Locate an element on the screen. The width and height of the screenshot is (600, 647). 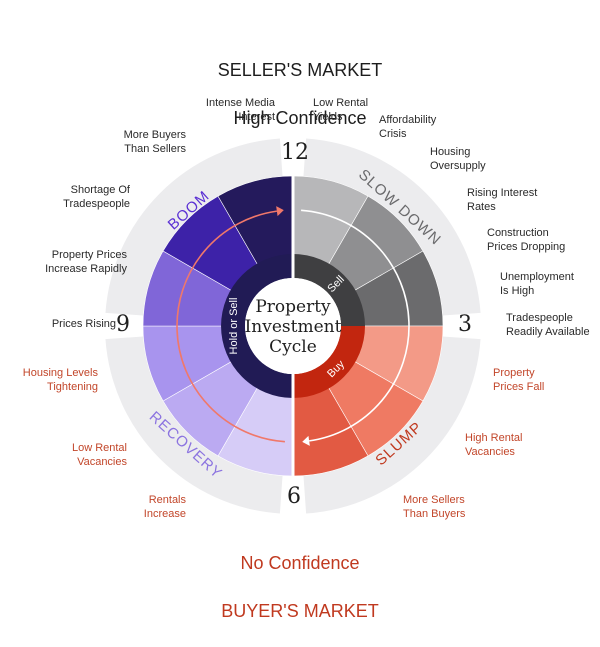
label-intense-media: Intense Media Interest is located at coordinates (240, 110).